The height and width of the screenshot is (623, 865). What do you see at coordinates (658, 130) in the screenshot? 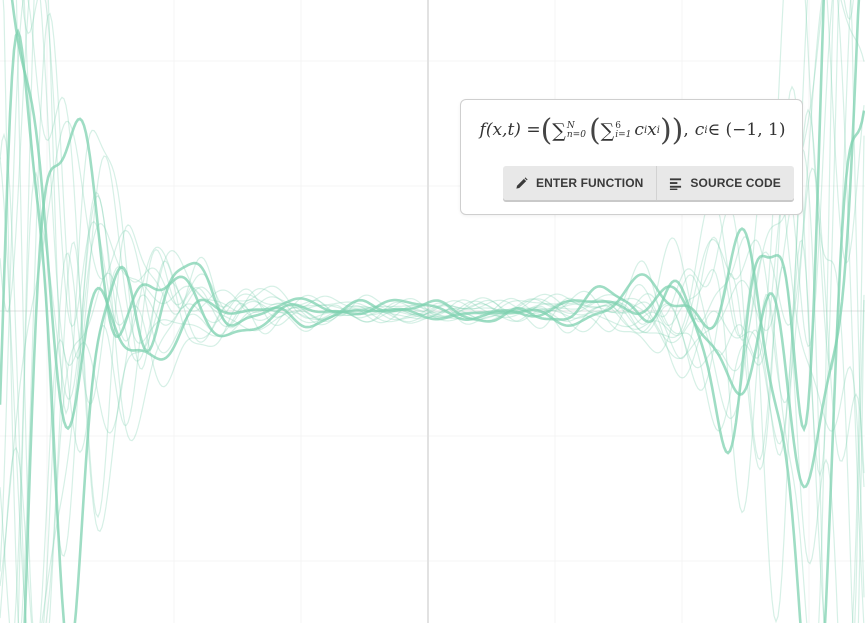
I see `term-variable-sup: i` at bounding box center [658, 130].